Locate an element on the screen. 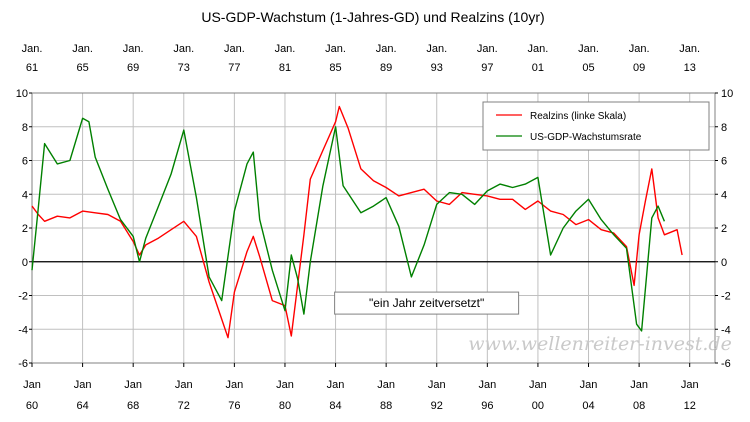 The height and width of the screenshot is (422, 750). y-right-tick-label: 2 is located at coordinates (724, 229).